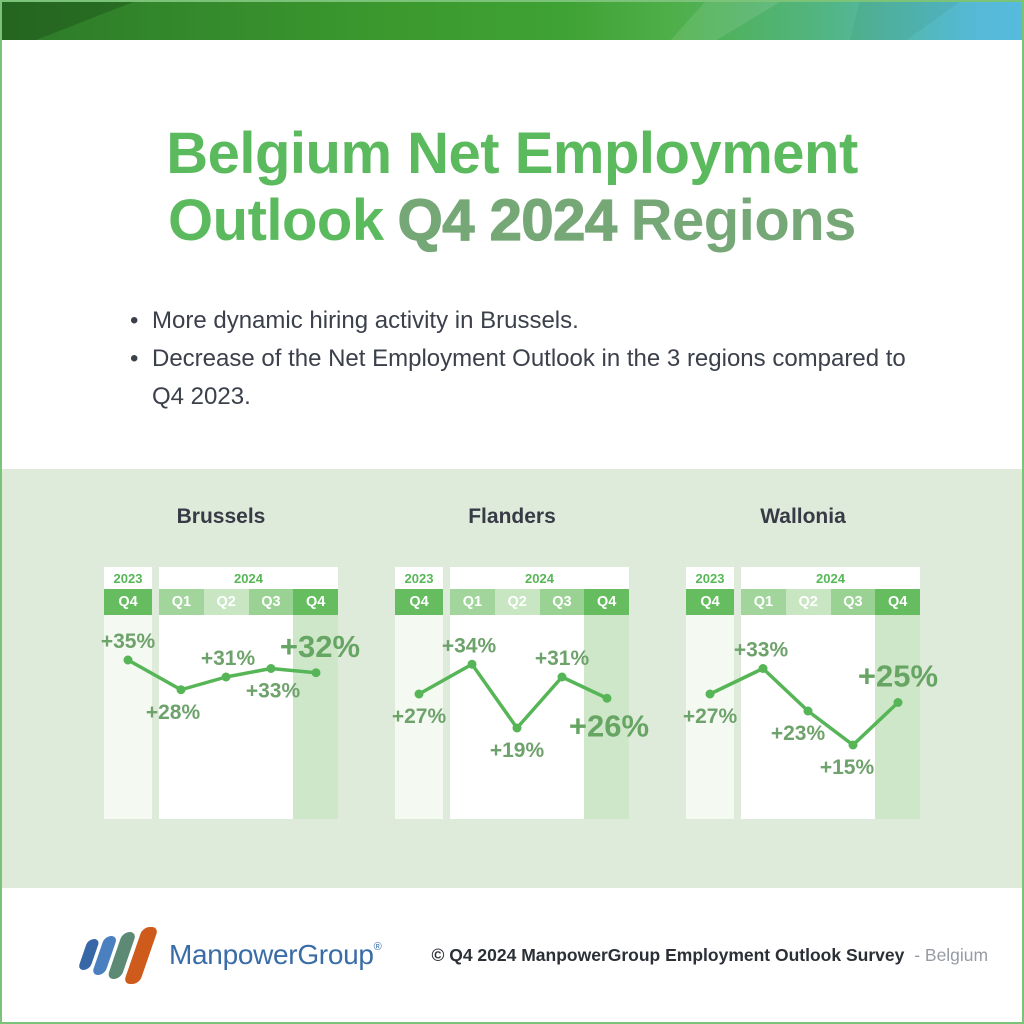 This screenshot has height=1024, width=1024. I want to click on region-title: Flanders, so click(512, 516).